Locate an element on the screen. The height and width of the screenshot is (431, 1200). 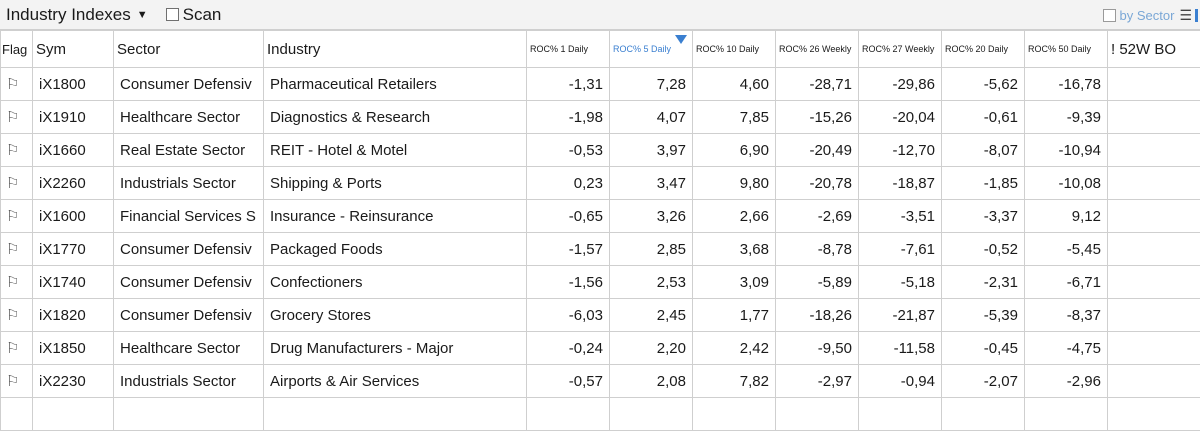
cell-sector: Healthcare Sector is located at coordinates (189, 117).